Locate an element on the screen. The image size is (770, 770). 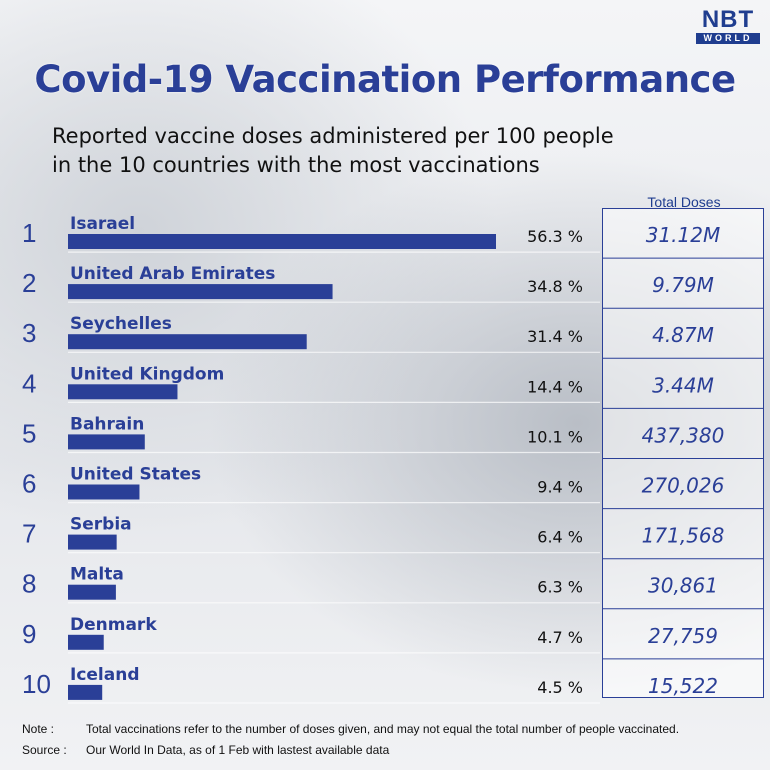
rank-label: 9 is located at coordinates (29, 634).